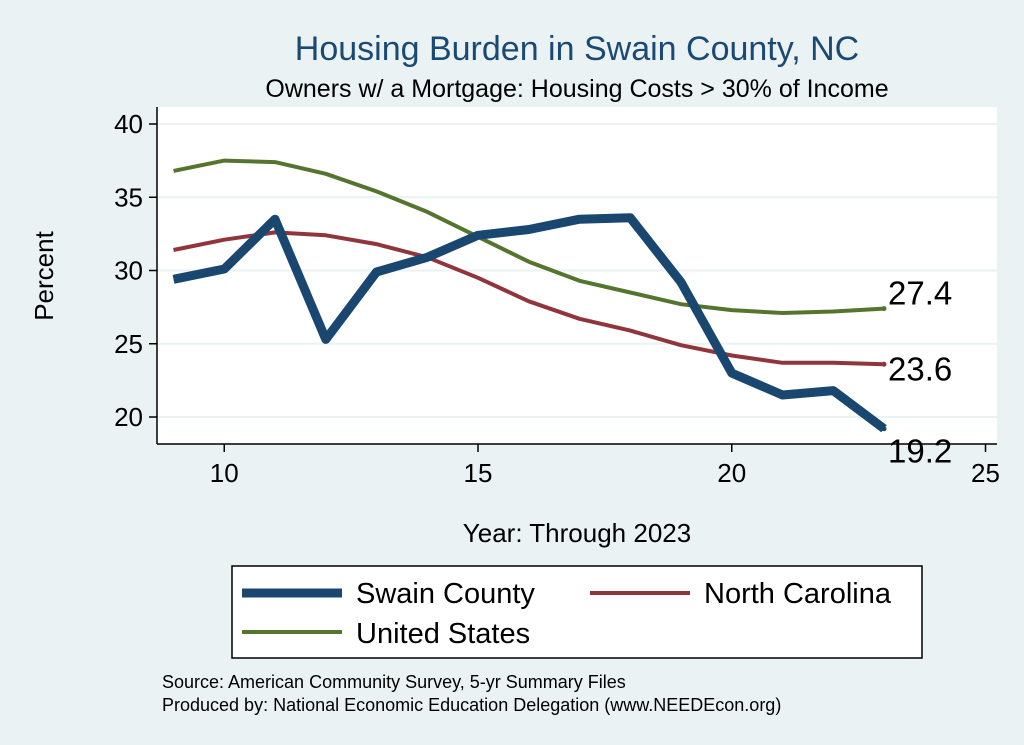  What do you see at coordinates (985, 473) in the screenshot?
I see `x-tick-label-25: 25` at bounding box center [985, 473].